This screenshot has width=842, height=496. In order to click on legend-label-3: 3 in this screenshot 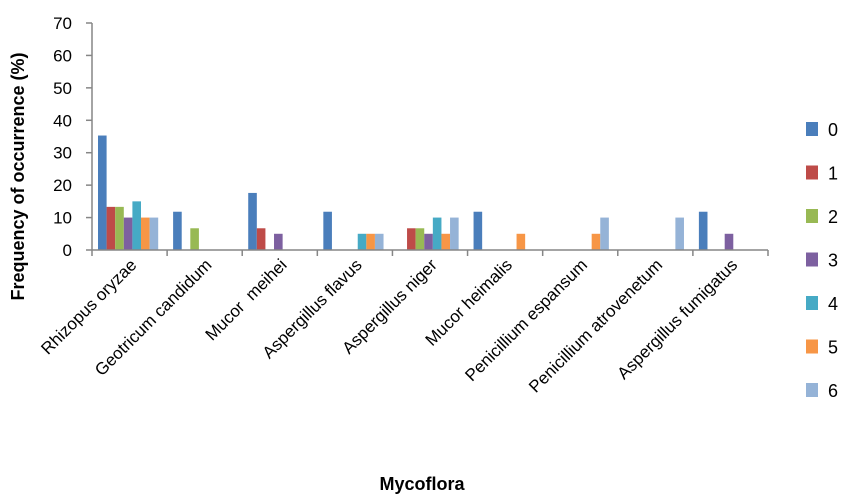, I will do `click(833, 261)`.